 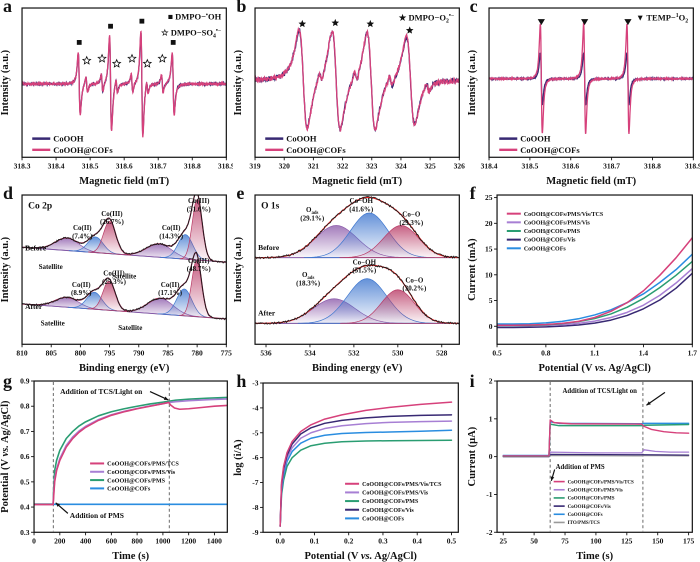 I want to click on panel-d-letter: d, so click(x=8, y=193).